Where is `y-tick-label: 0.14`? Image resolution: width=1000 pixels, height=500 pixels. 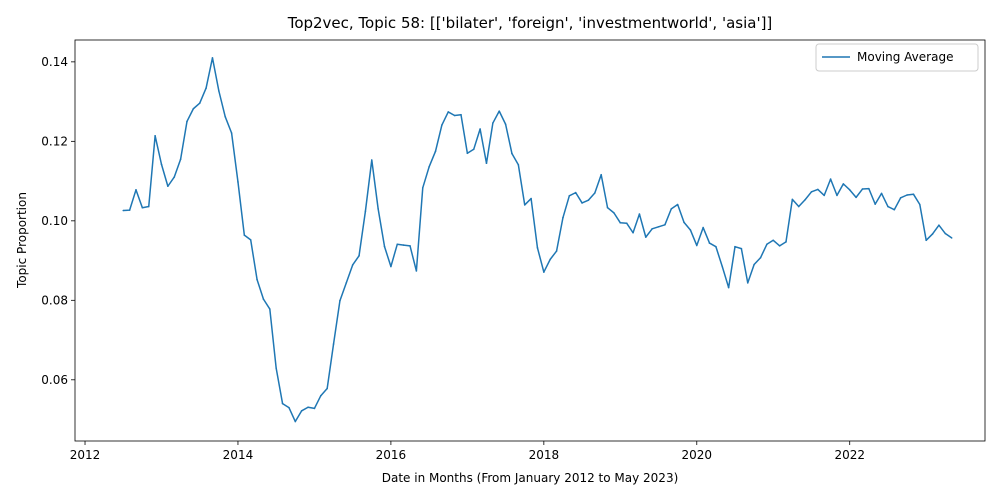 y-tick-label: 0.14 is located at coordinates (54, 62).